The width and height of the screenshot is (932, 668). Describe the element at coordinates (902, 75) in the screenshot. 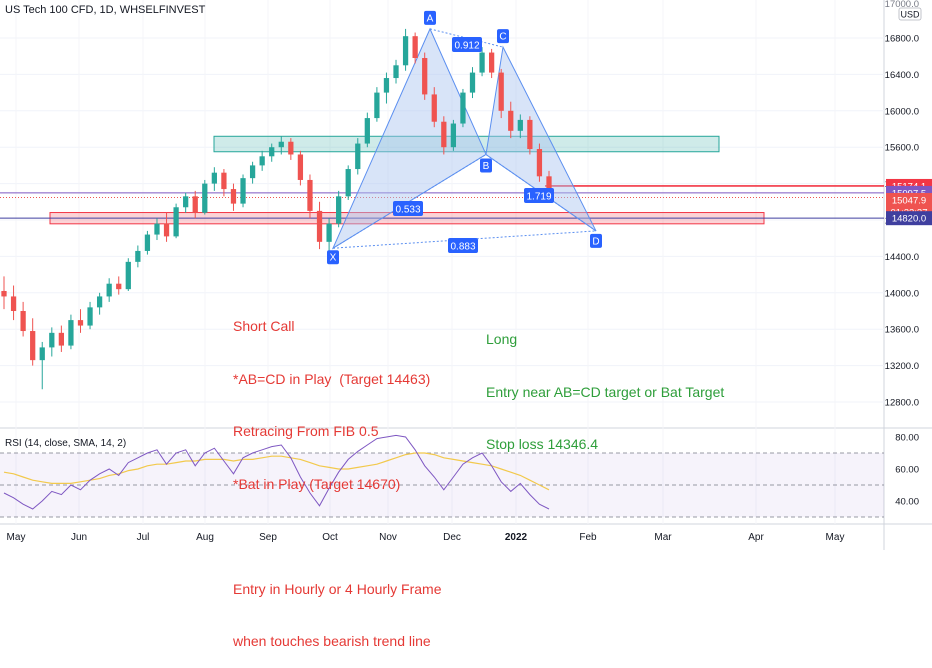

I see `y-tick-label: 16400.0` at that location.